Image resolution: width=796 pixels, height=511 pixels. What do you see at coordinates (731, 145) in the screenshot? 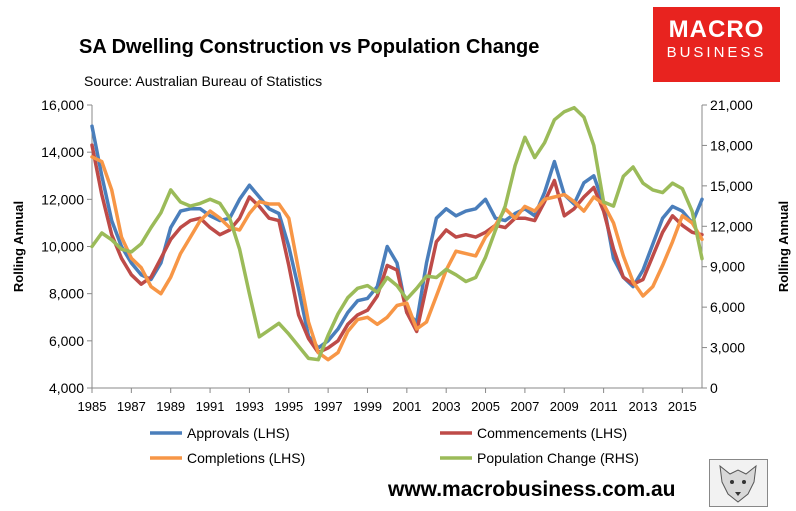
I see `y-tick-label-right: 18,000` at bounding box center [731, 145].